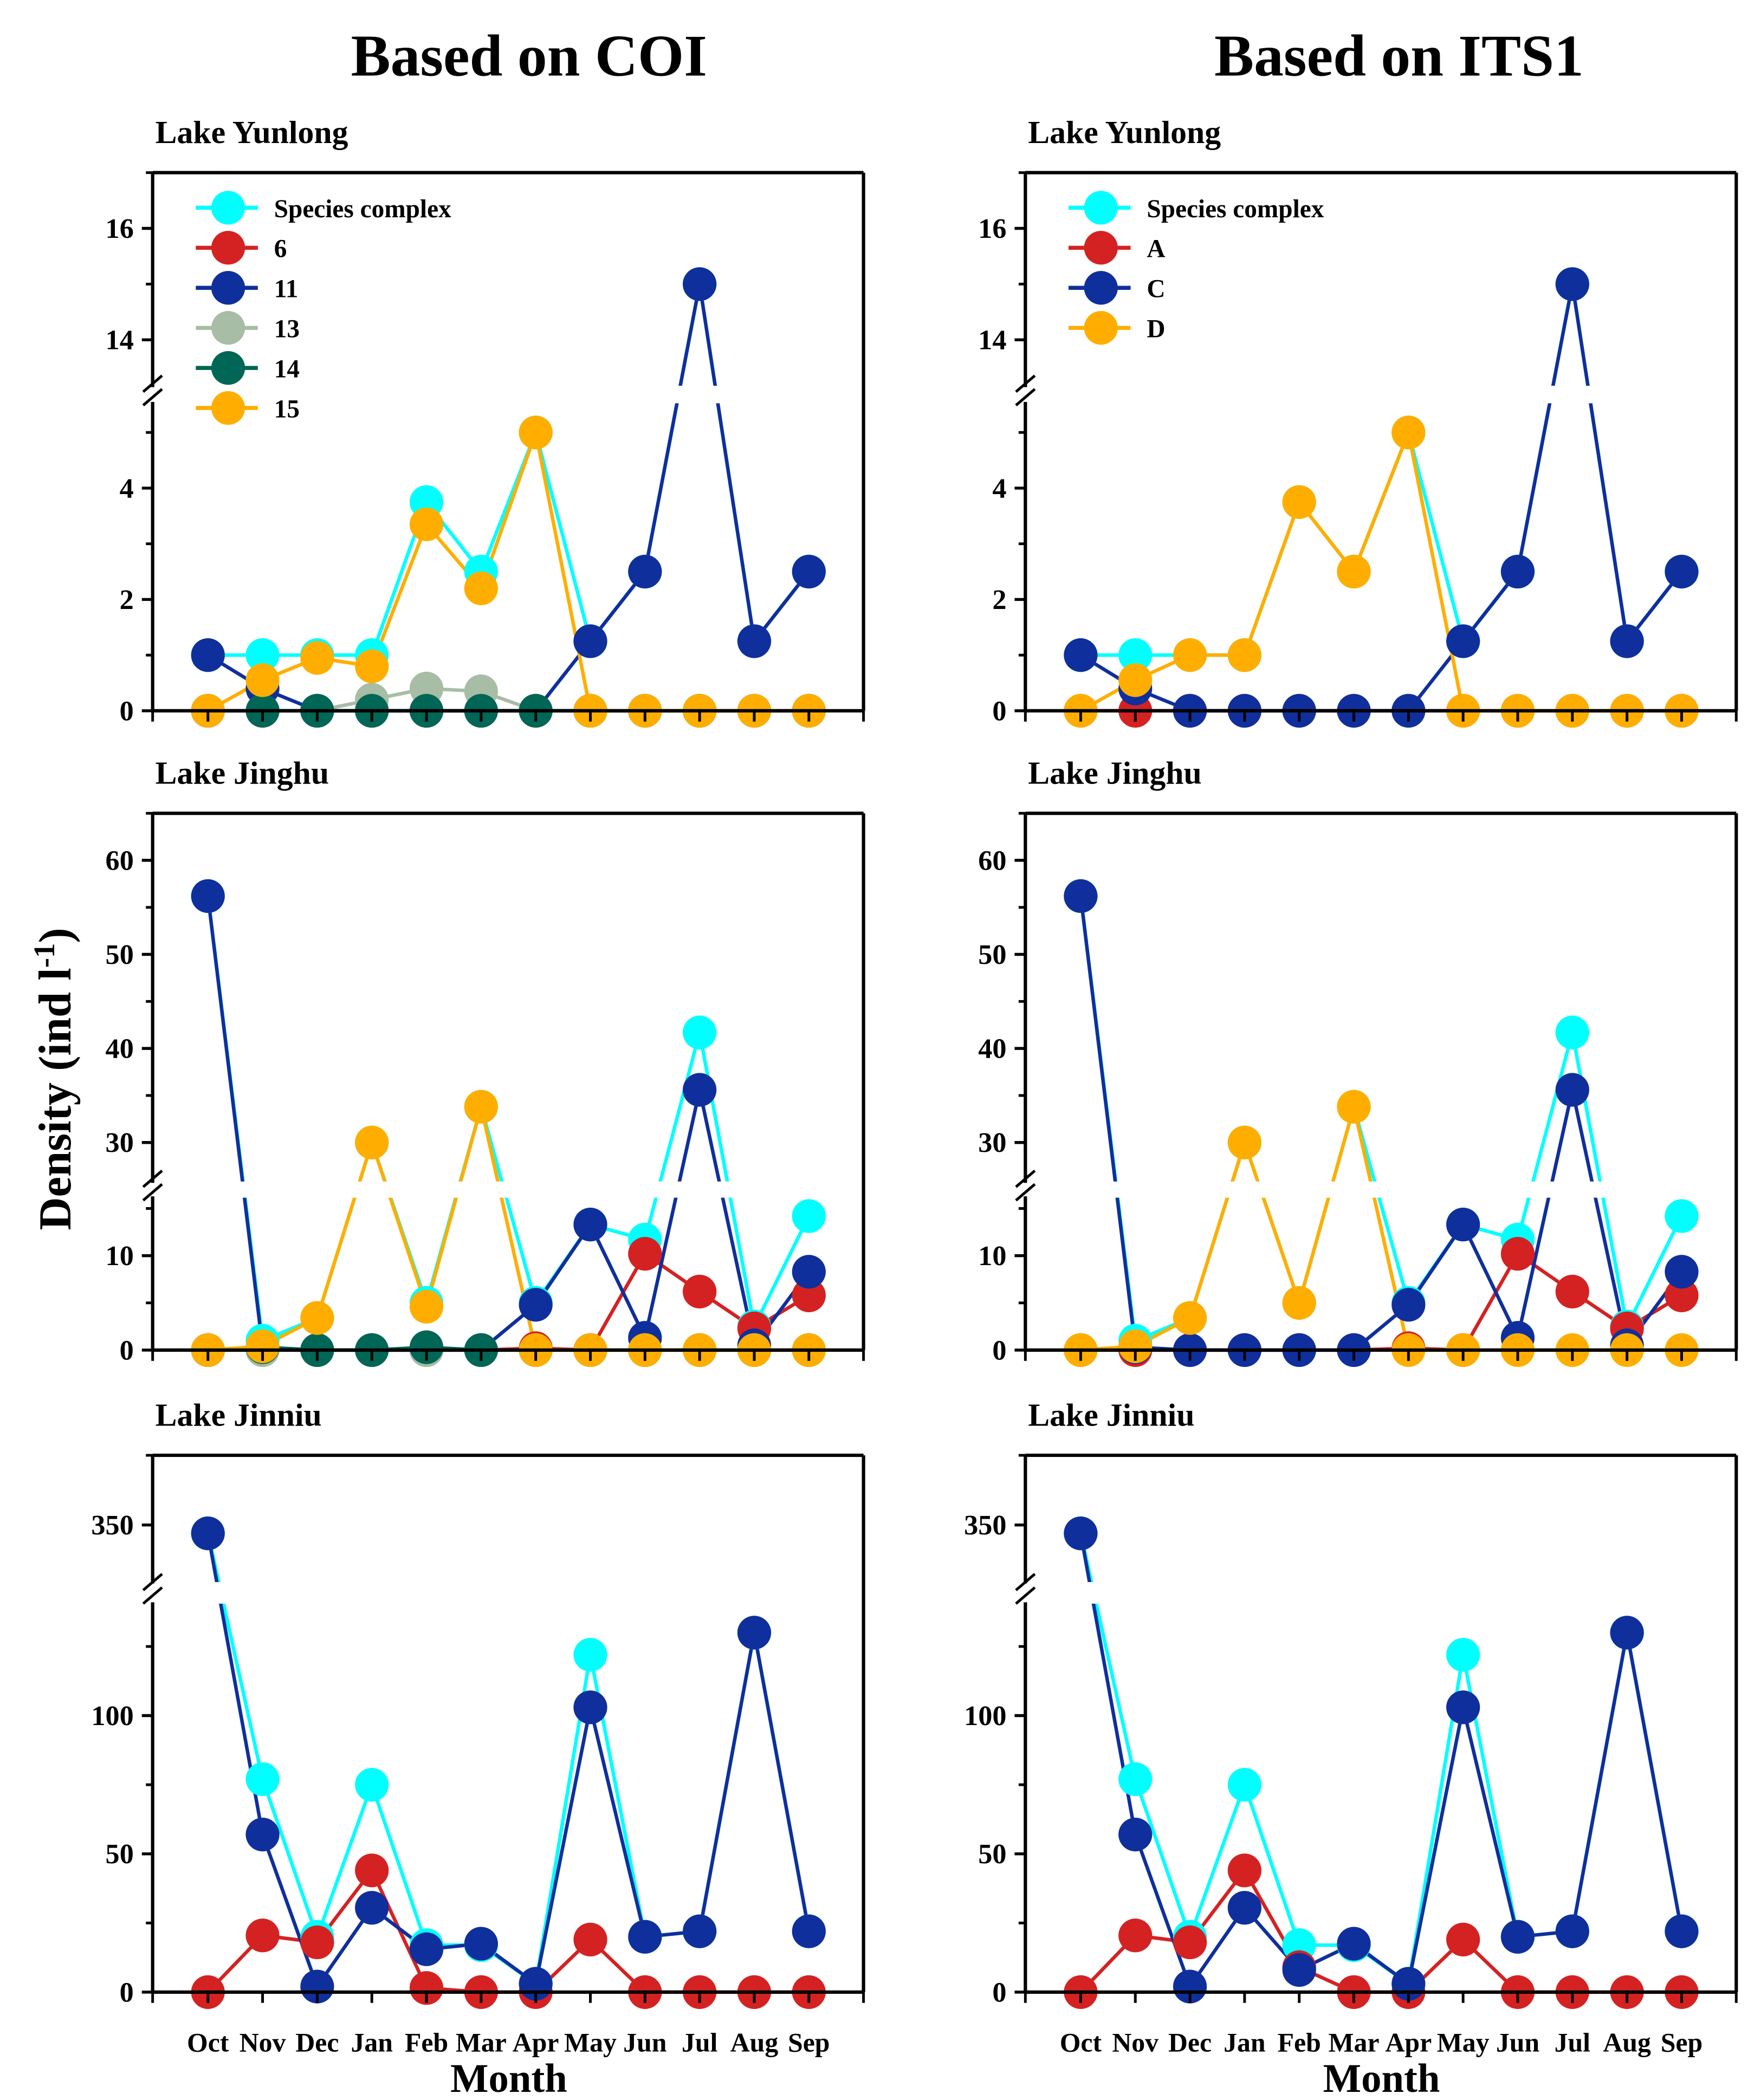  What do you see at coordinates (1358, 1061) in the screenshot?
I see `panel-its1-row1: Lake Jinghu 0 10 30 40 50 60` at bounding box center [1358, 1061].